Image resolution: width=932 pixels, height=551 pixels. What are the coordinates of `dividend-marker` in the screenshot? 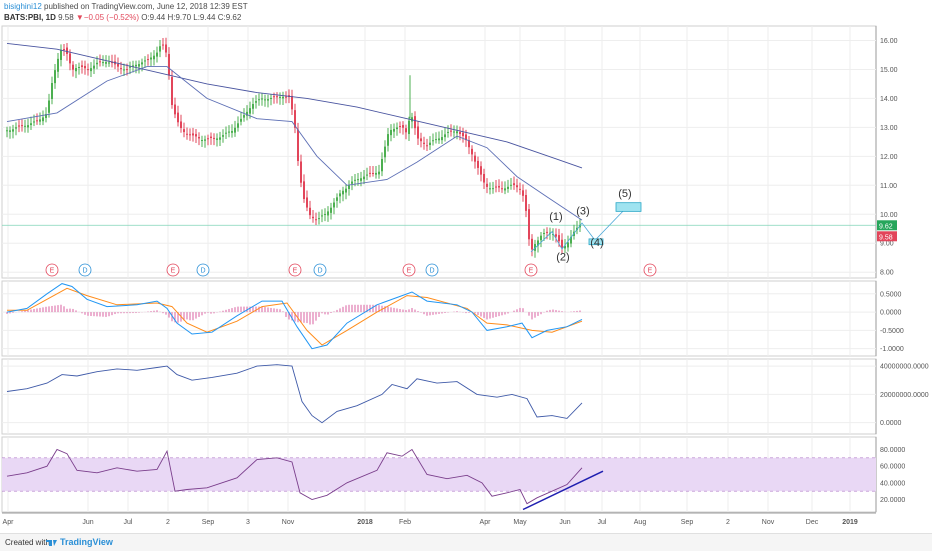 It's located at (432, 270).